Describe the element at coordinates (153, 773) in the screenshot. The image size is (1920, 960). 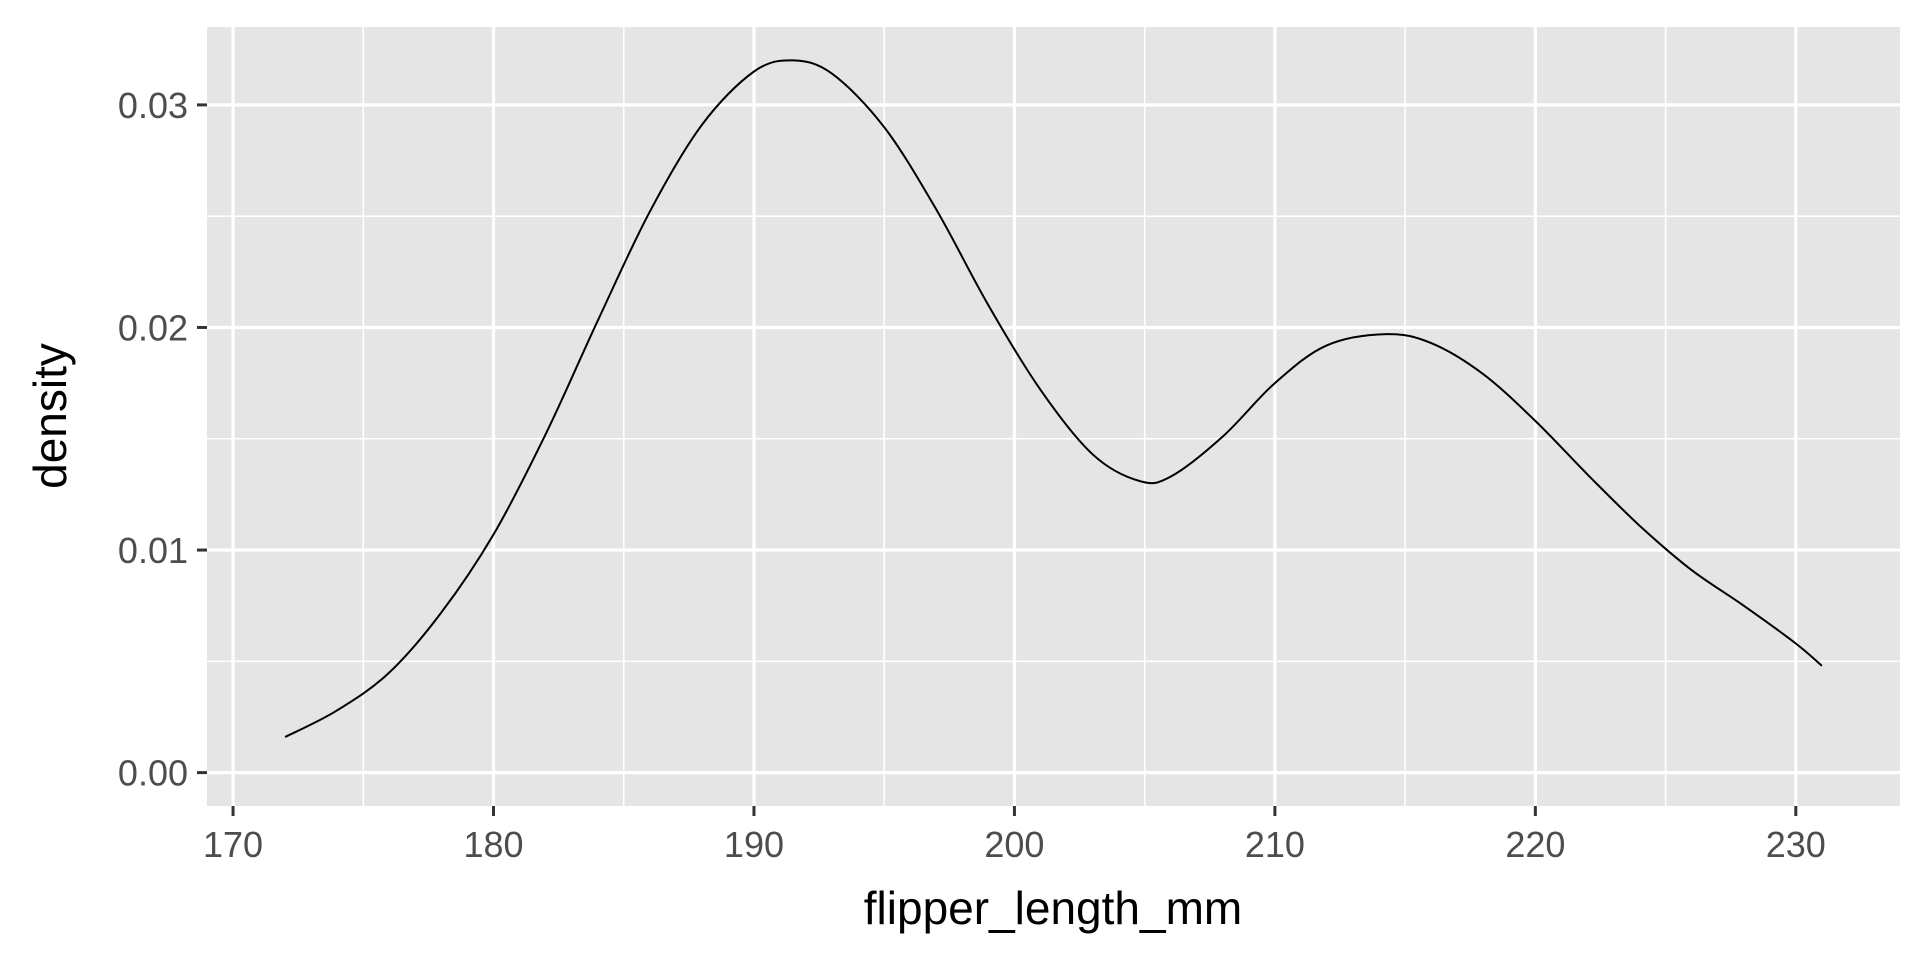
I see `y-tick-label: 0.00` at that location.